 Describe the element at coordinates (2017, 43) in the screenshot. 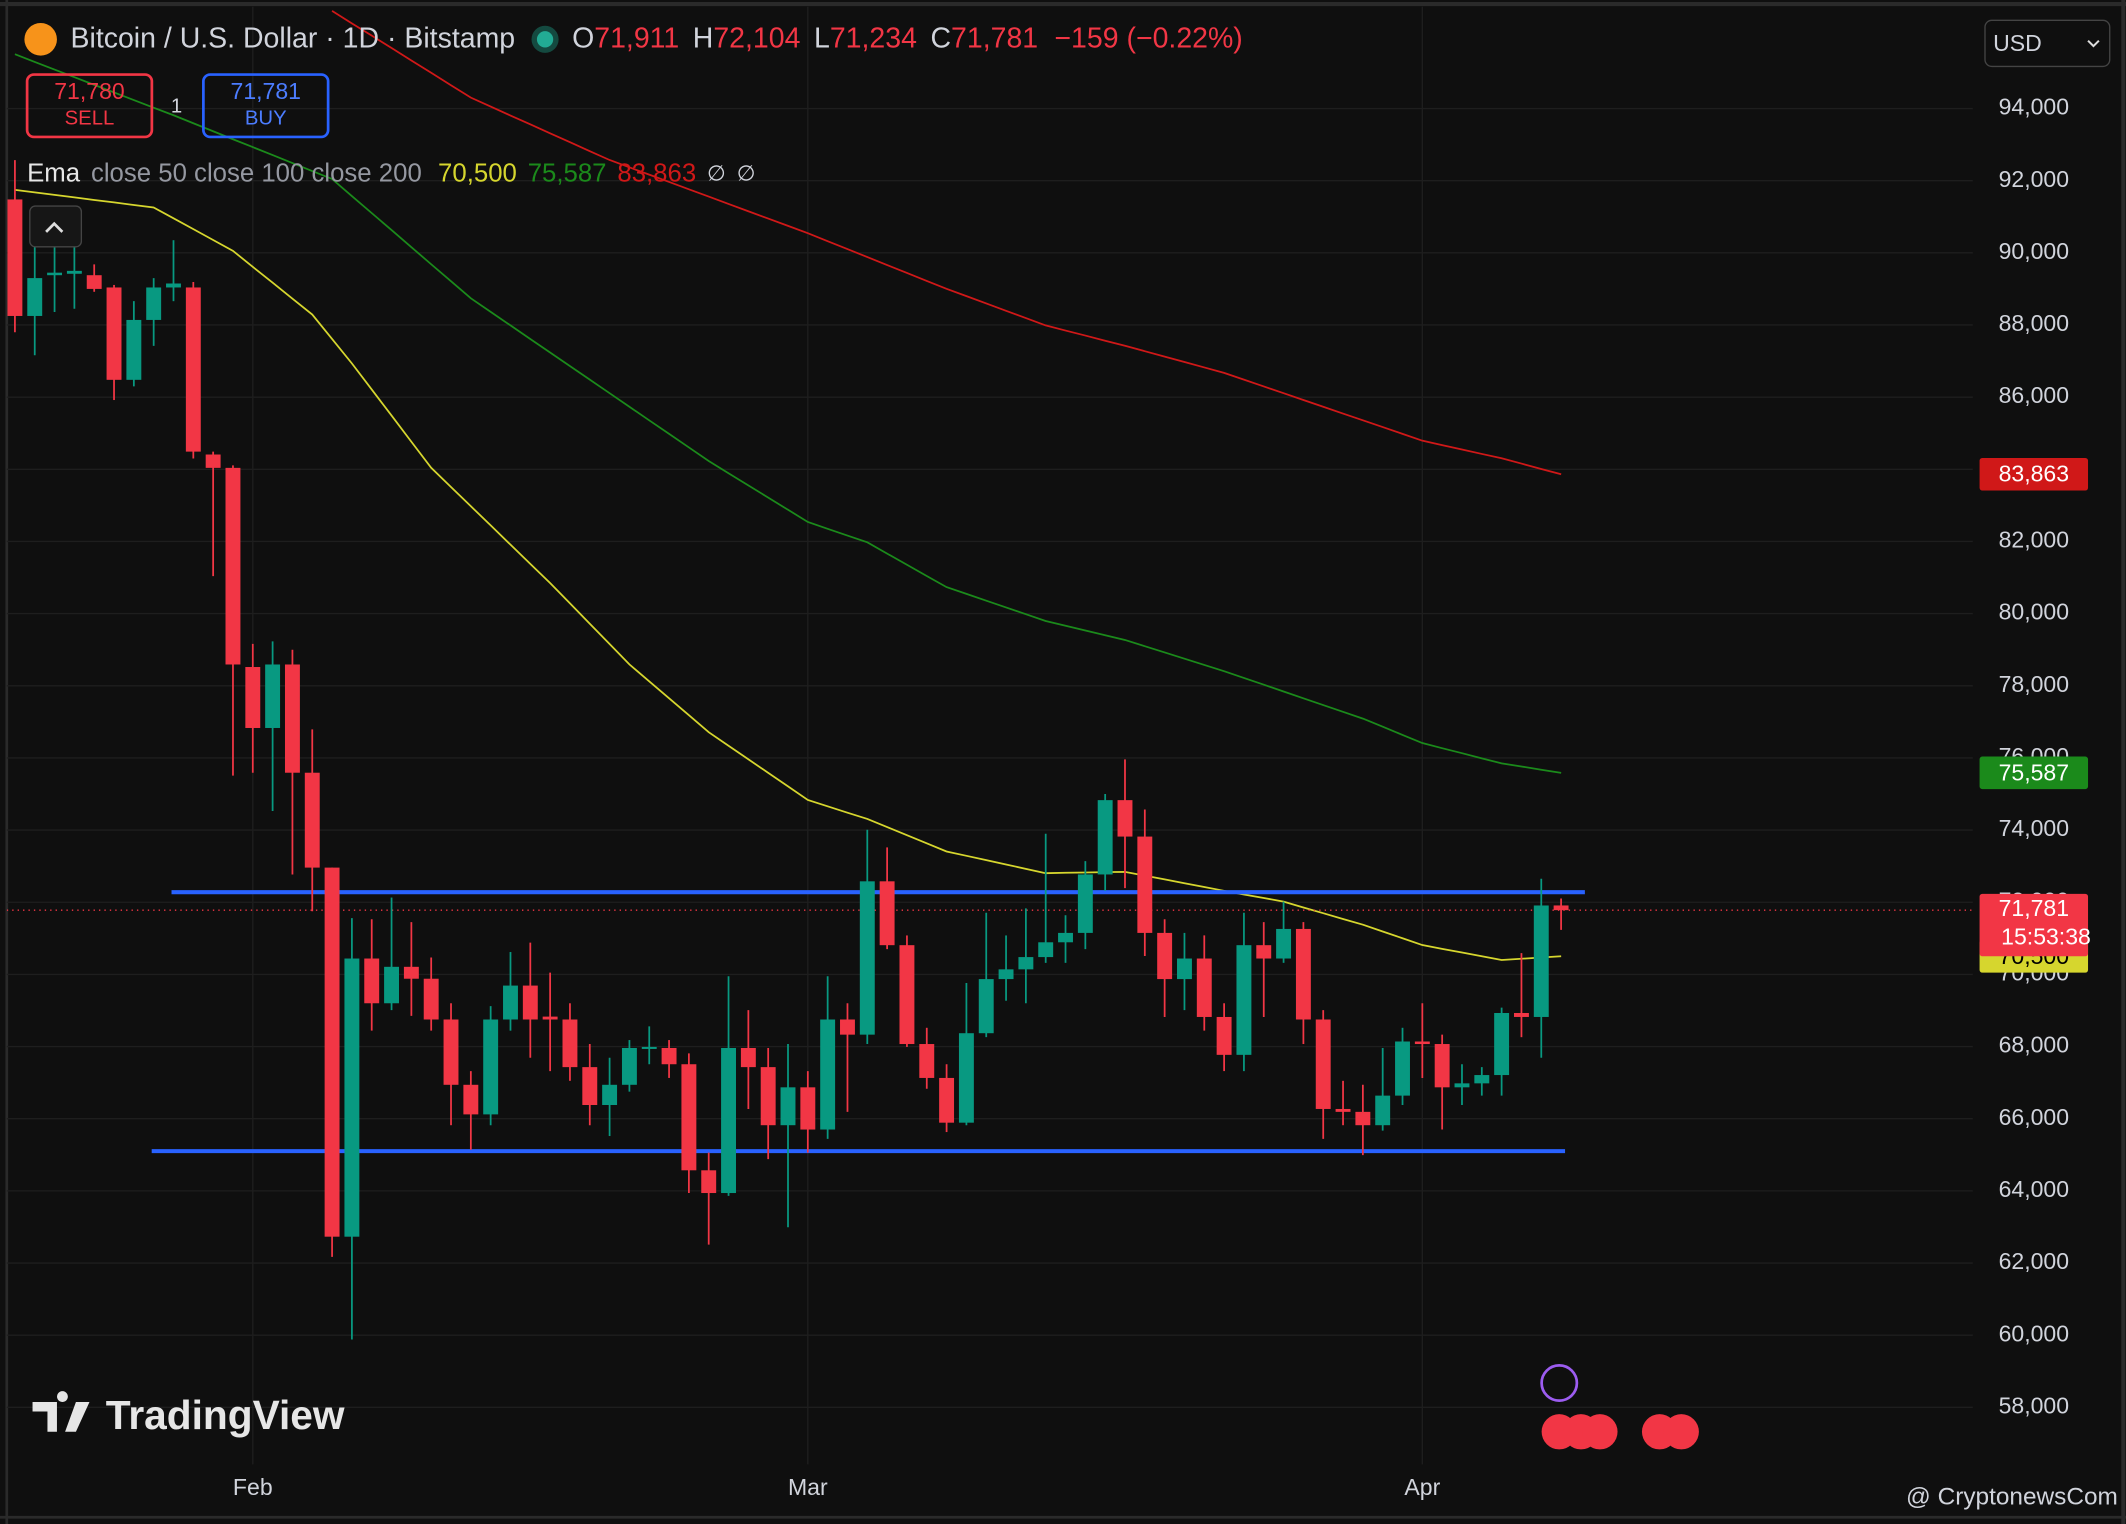

I see `currency: USD` at that location.